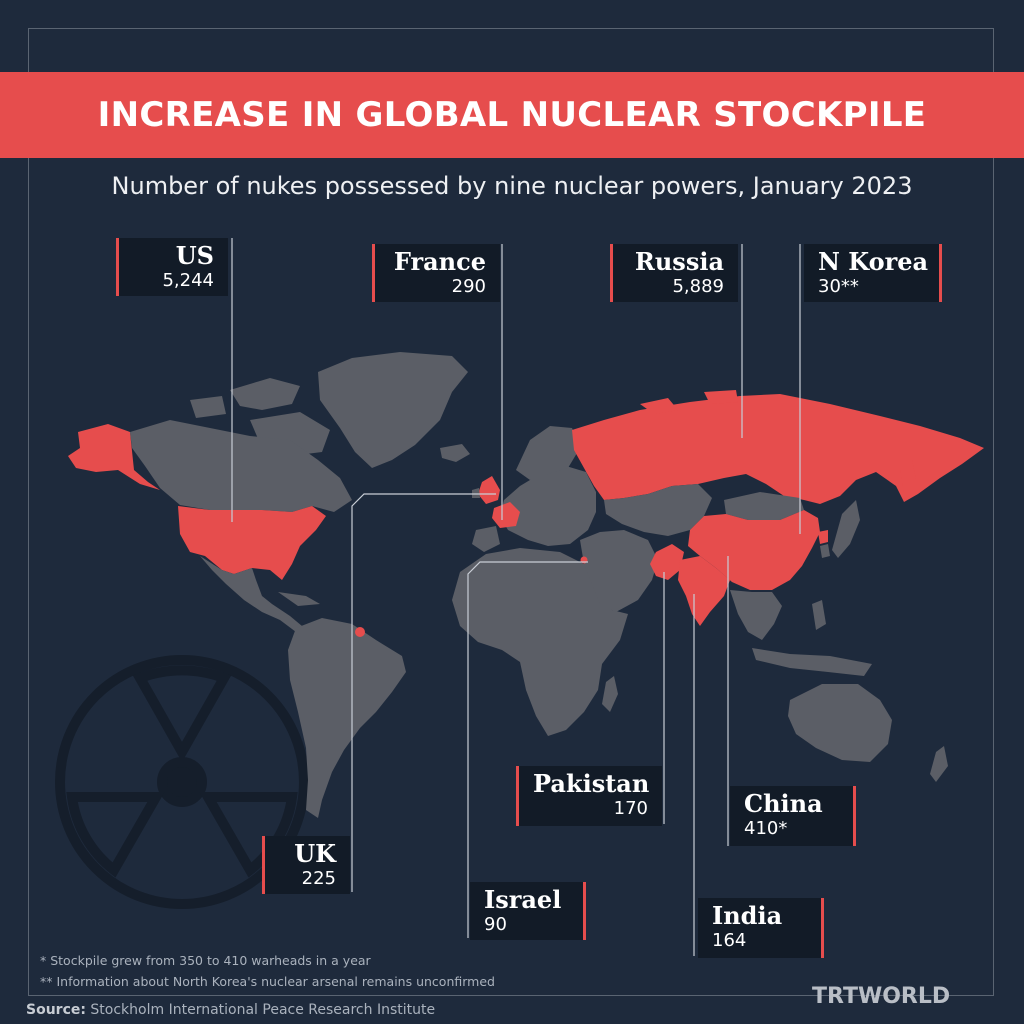 The width and height of the screenshot is (1024, 1024). I want to click on arctic-islands, so click(260, 417).